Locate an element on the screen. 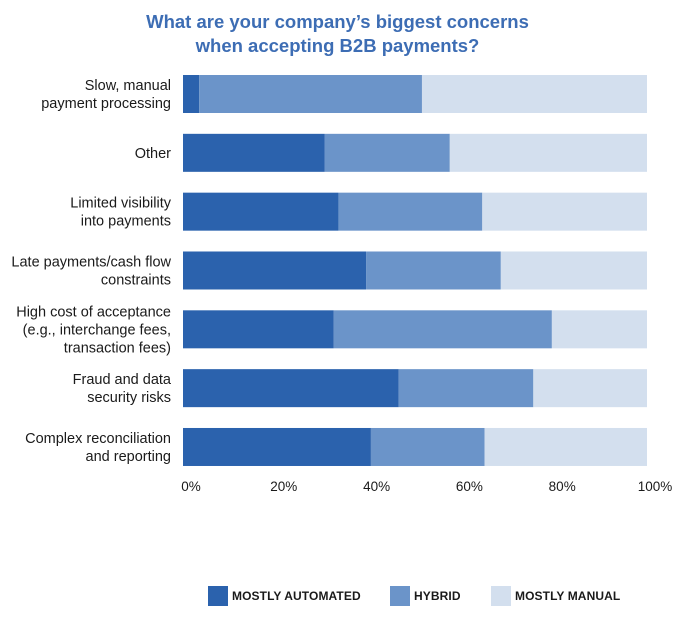  legend-item-mostly-manual: MOSTLY MANUAL is located at coordinates (555, 596).